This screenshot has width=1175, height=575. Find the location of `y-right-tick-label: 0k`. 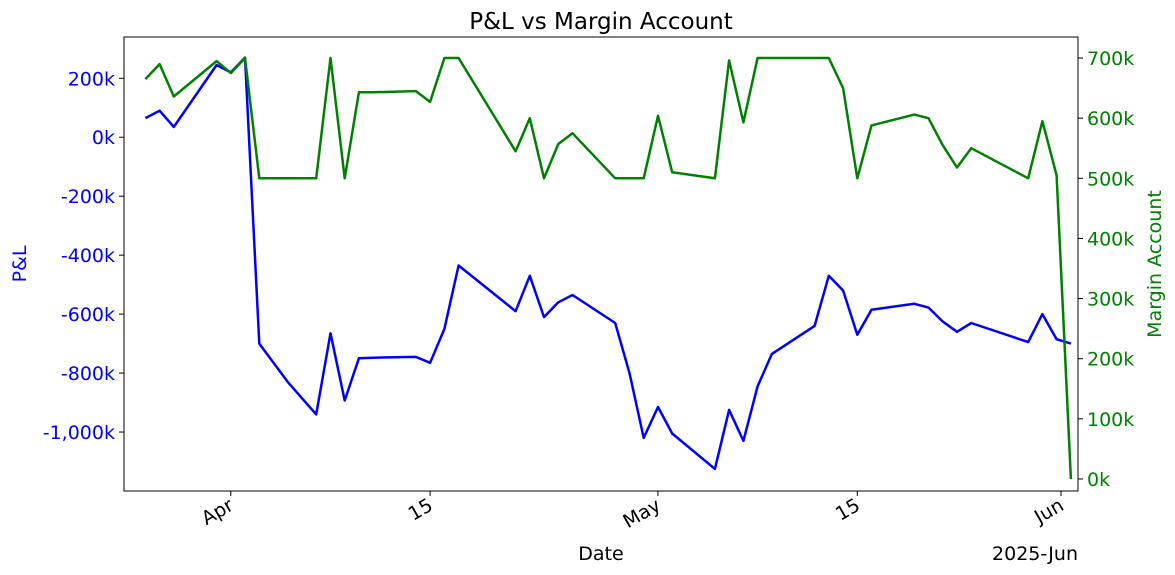

y-right-tick-label: 0k is located at coordinates (1098, 480).